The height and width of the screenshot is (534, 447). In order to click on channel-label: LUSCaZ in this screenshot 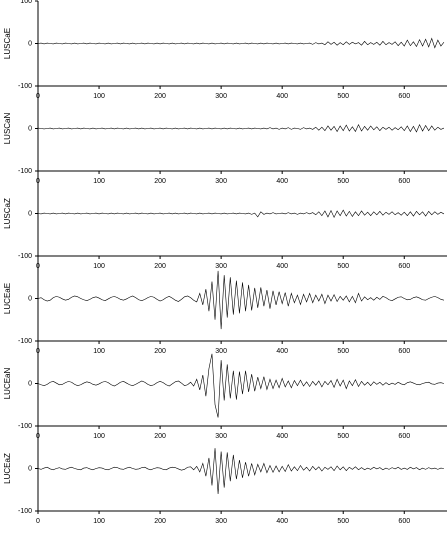, I will do `click(7, 213)`.